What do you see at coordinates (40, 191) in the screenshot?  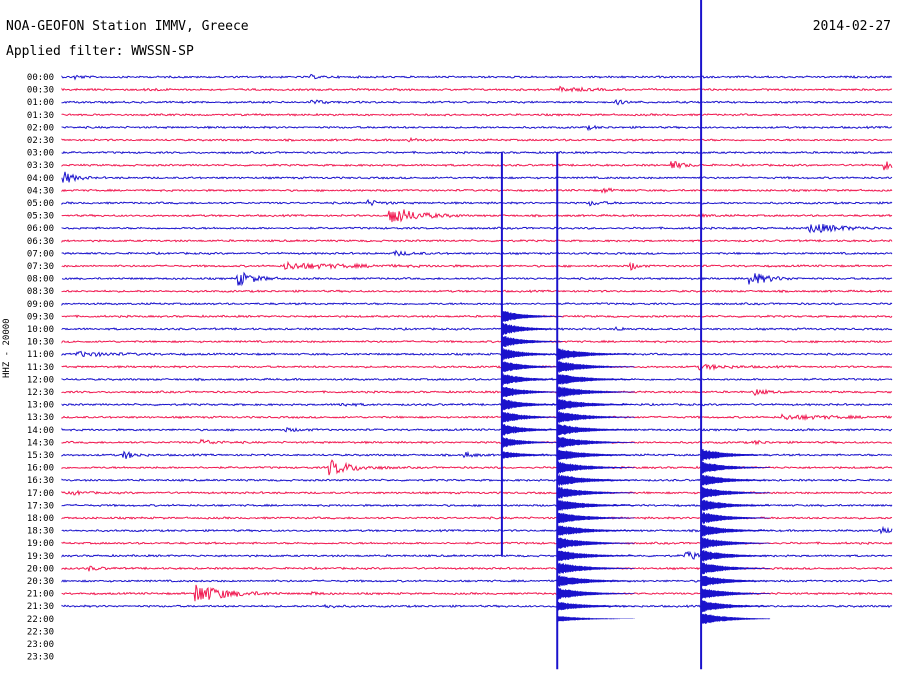 I see `row-time-label: 04:30` at bounding box center [40, 191].